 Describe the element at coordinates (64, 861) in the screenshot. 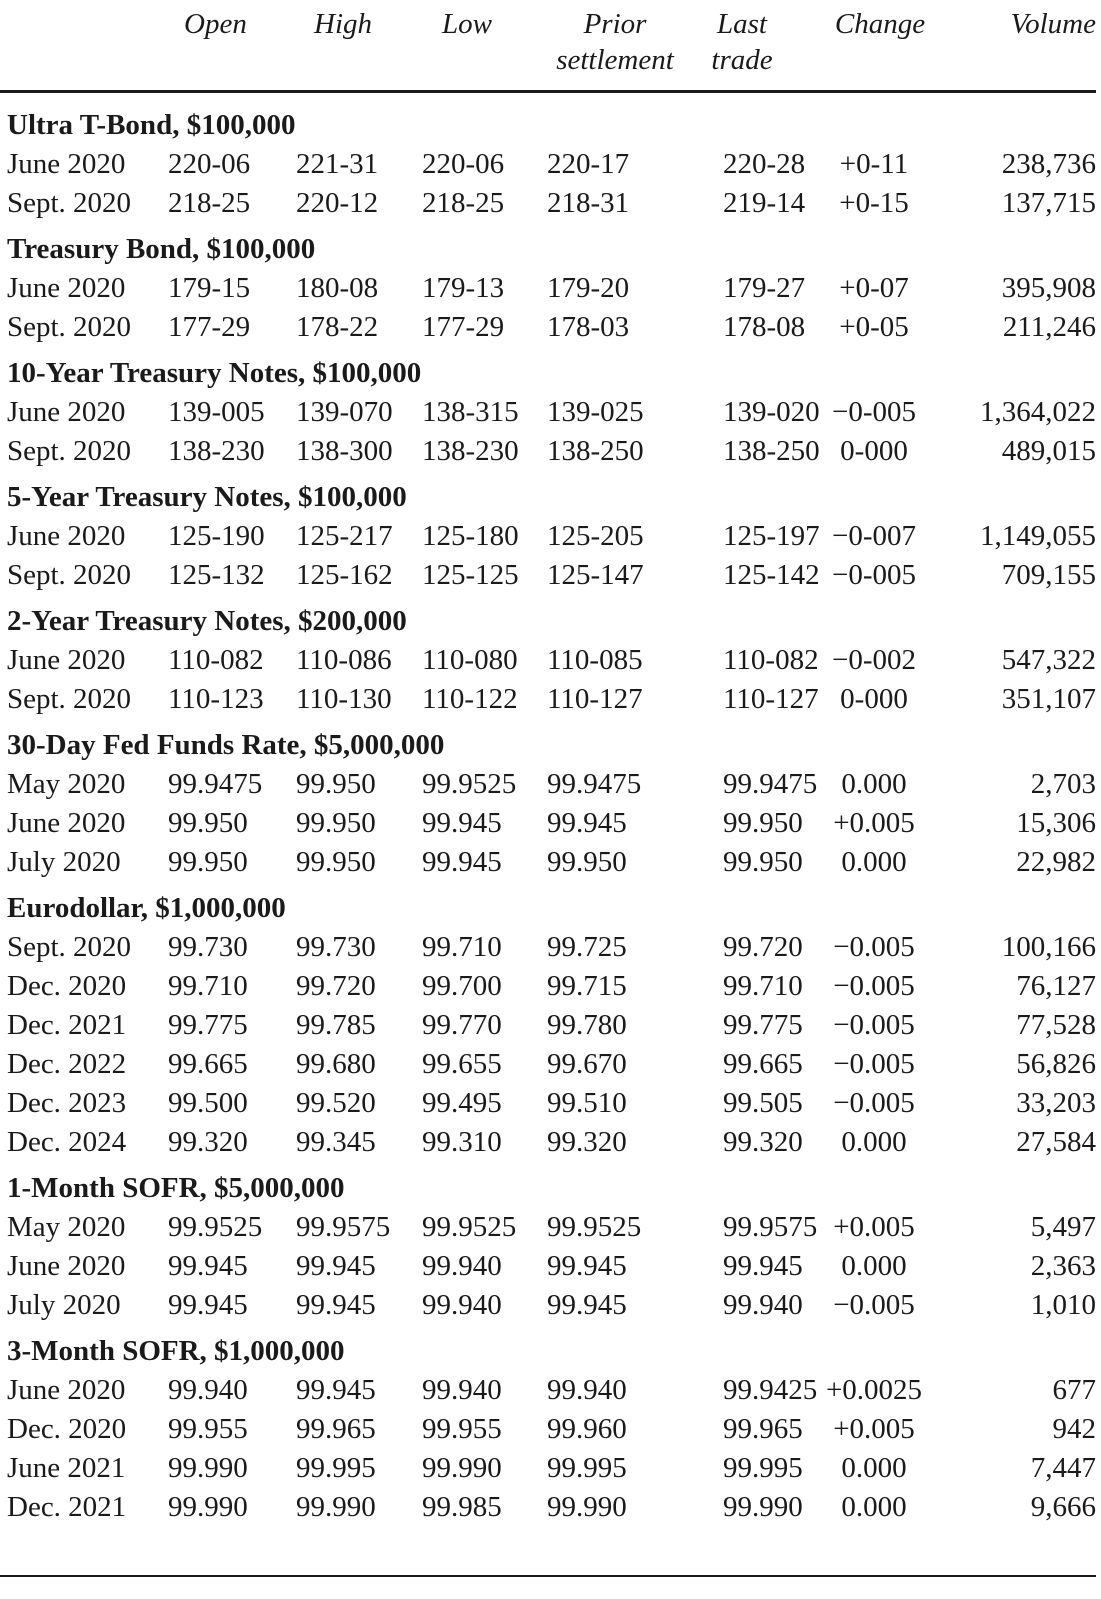

I see `month-cell: July 2020` at that location.